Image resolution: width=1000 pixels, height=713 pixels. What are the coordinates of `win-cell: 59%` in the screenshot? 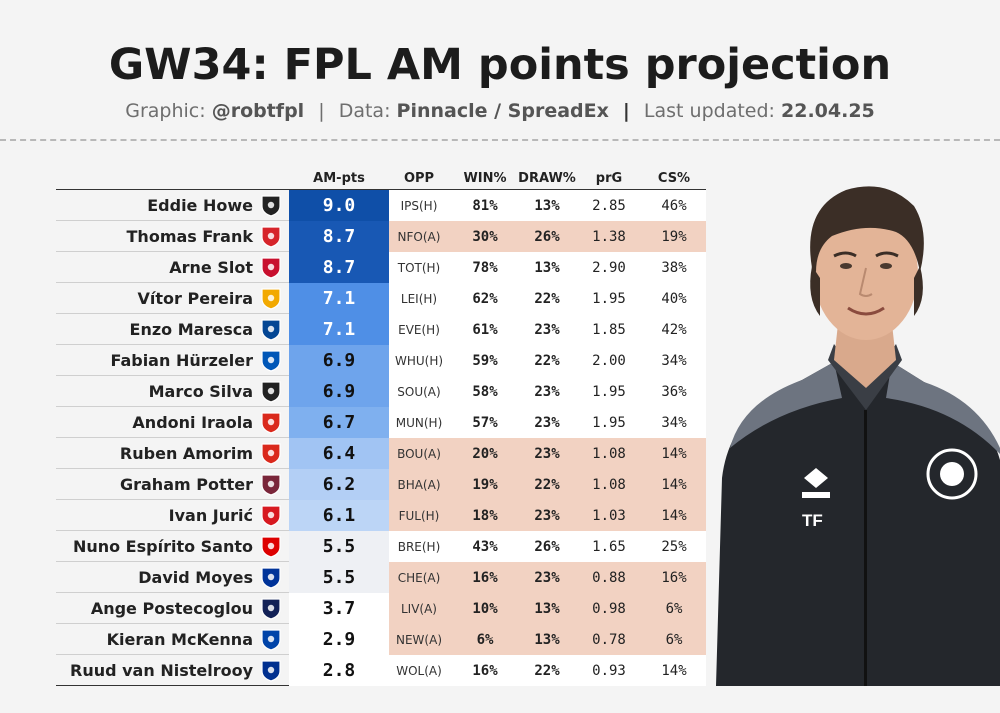 It's located at (485, 360).